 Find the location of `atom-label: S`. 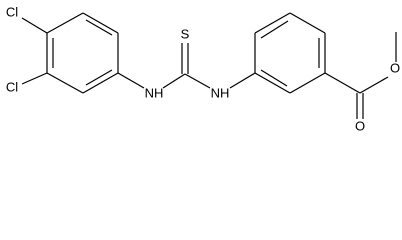

atom-label: S is located at coordinates (185, 33).